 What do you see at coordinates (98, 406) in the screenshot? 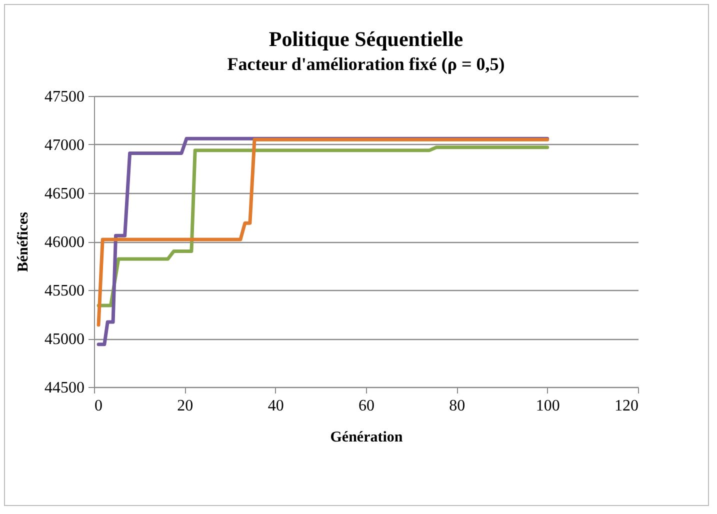
I see `x-tick-label: 0` at bounding box center [98, 406].